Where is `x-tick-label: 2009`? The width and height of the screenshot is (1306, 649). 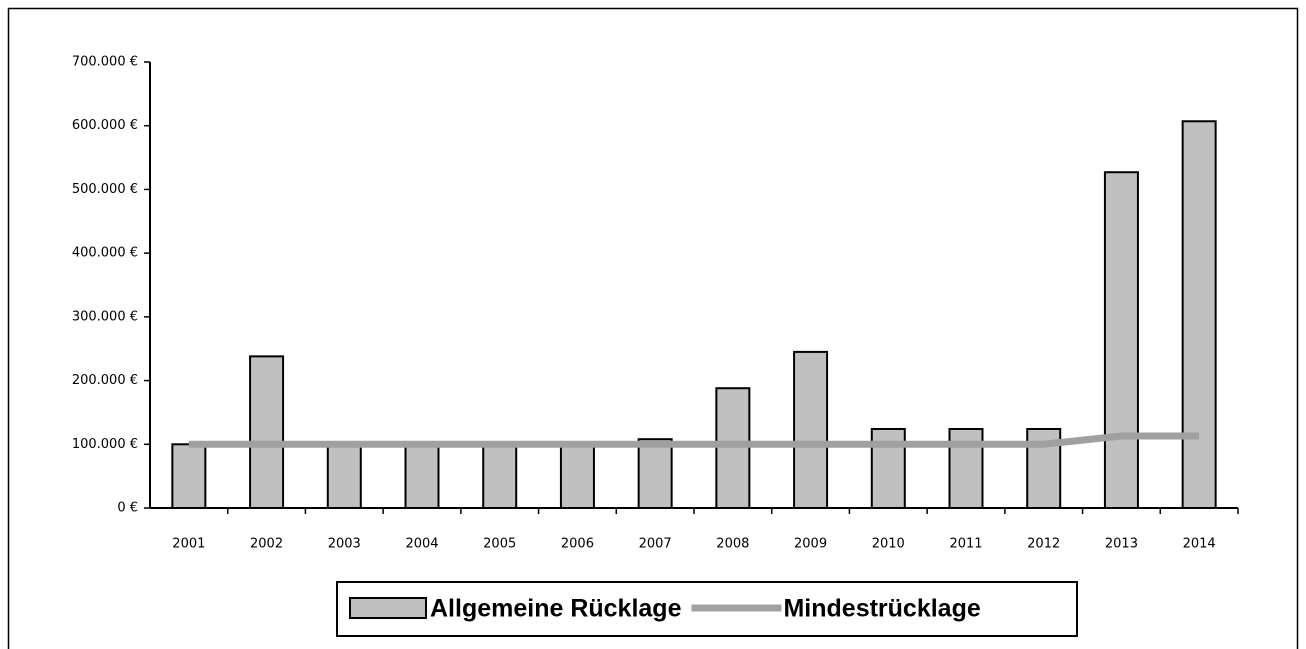 x-tick-label: 2009 is located at coordinates (810, 544).